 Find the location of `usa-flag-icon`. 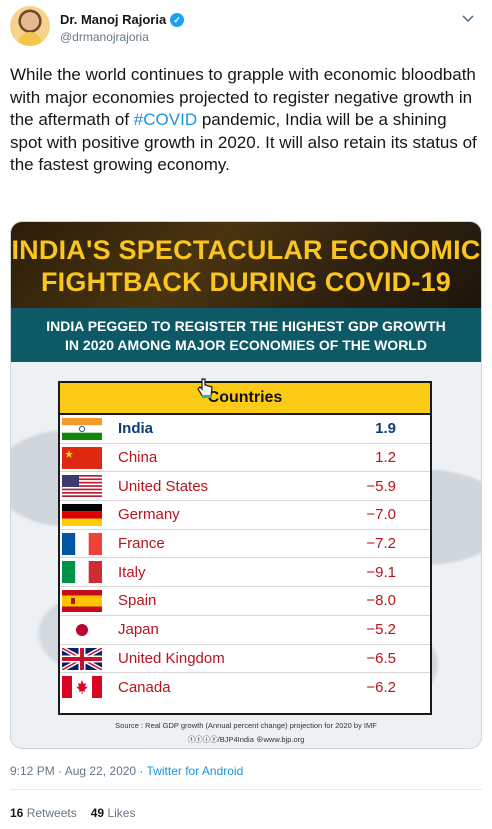

usa-flag-icon is located at coordinates (82, 486).